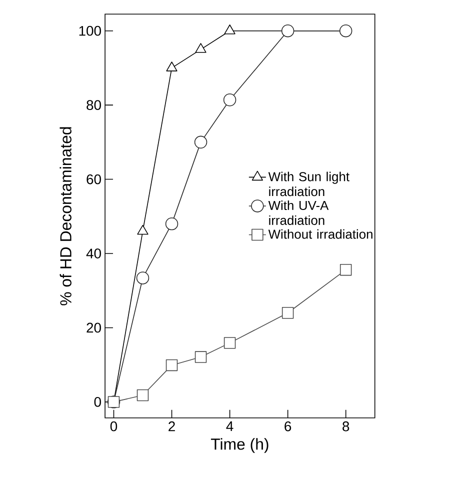  I want to click on x-tick-label: 0, so click(114, 426).